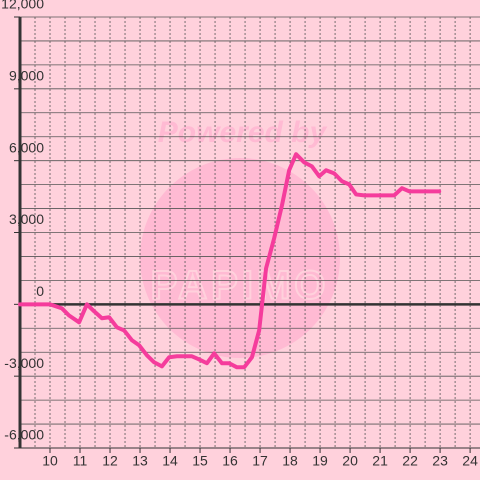 This screenshot has width=480, height=480. I want to click on x-tick-label: 22, so click(410, 461).